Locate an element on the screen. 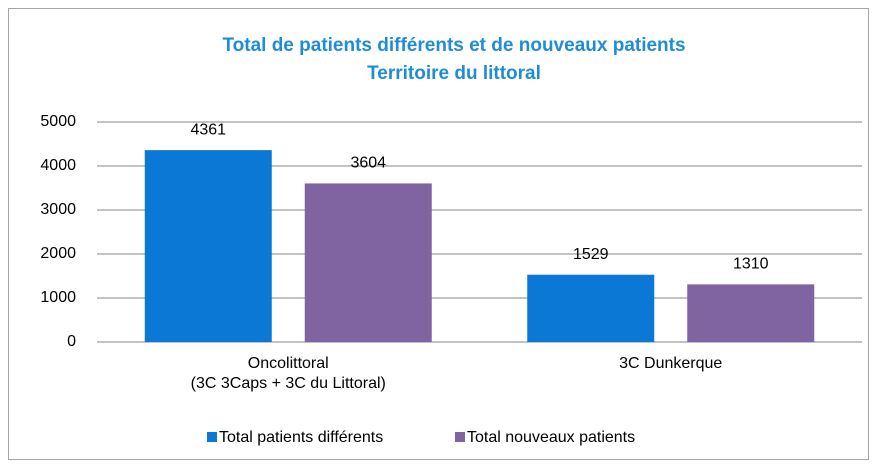 The width and height of the screenshot is (877, 468). y-tick-label: 1000 is located at coordinates (58, 297).